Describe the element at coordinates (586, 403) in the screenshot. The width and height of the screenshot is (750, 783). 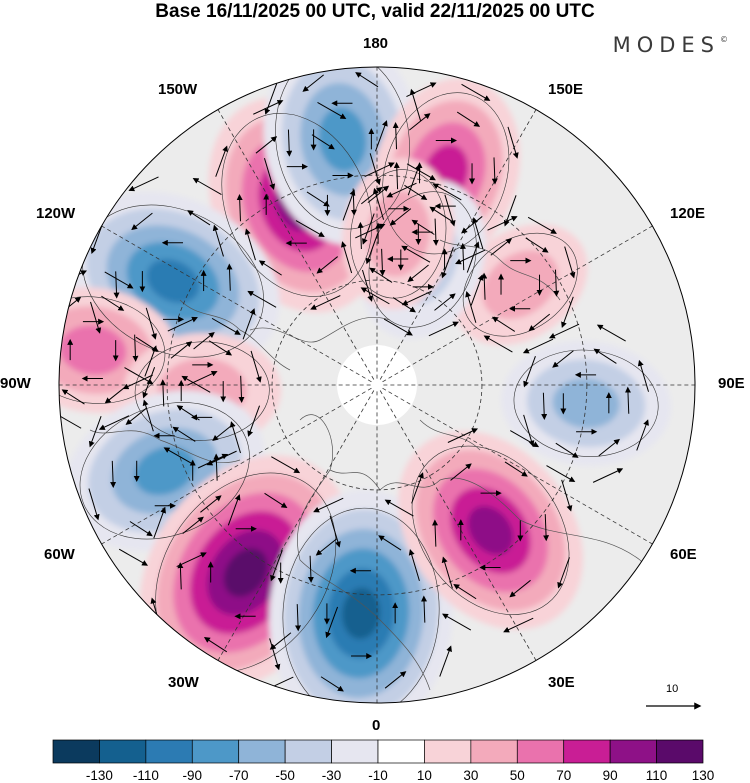
I see `anomaly-neg-90e` at that location.